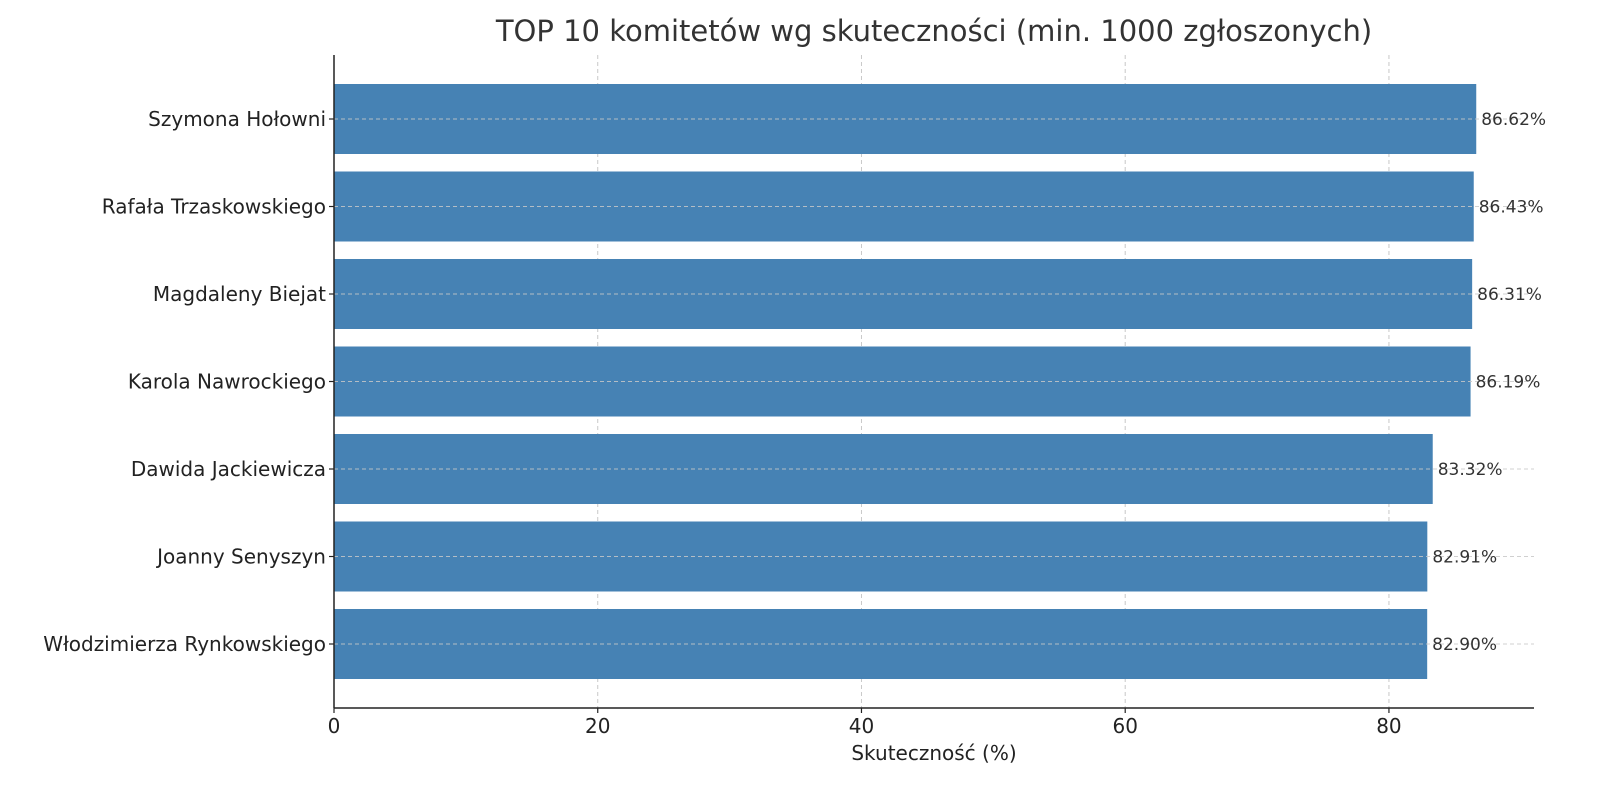  I want to click on category-label: Szymona Hołowni, so click(237, 119).